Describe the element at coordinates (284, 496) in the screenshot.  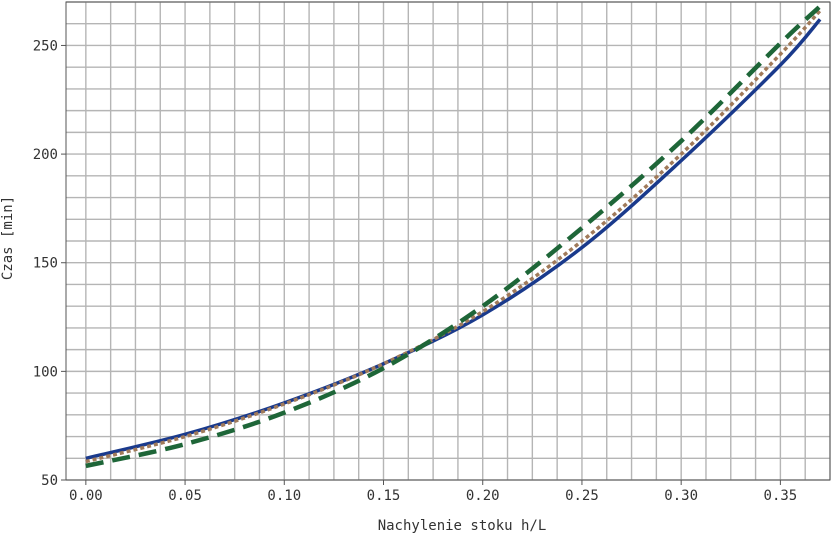
I see `x-tick-label: 0.10` at that location.